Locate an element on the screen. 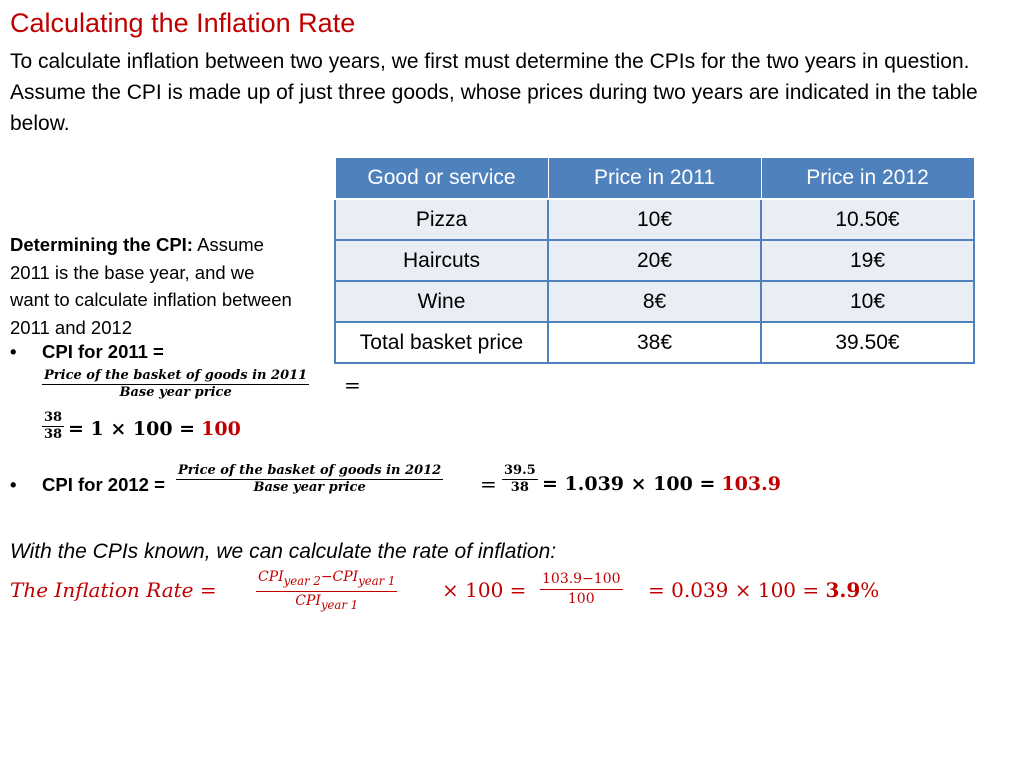 The height and width of the screenshot is (768, 1024). cpi-2011-frac-num: Price of the basket of goods in 2011 is located at coordinates (176, 375).